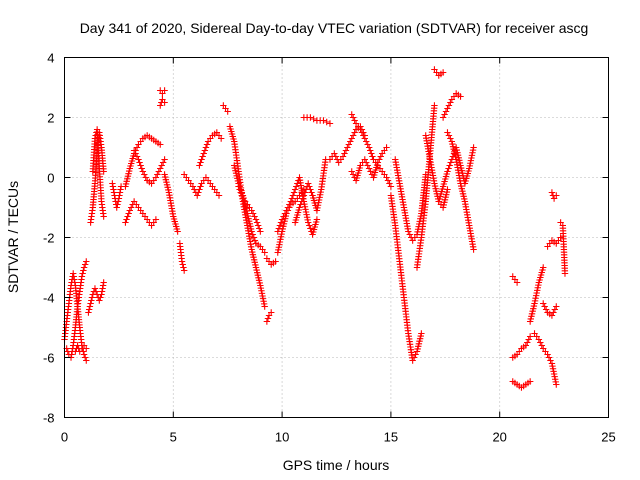 This screenshot has width=640, height=480. I want to click on x-tick-label: 20, so click(499, 437).